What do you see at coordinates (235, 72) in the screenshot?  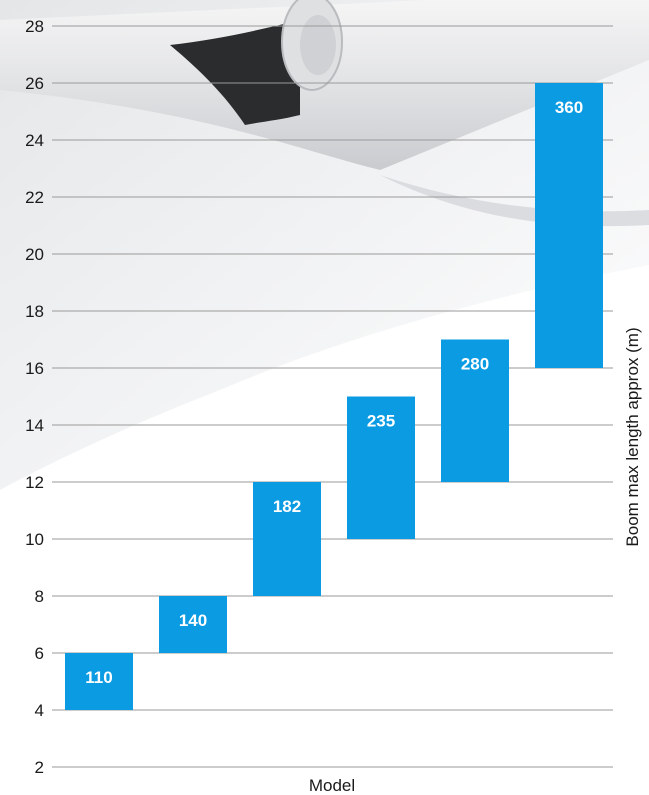 I see `shutter-dark-section` at bounding box center [235, 72].